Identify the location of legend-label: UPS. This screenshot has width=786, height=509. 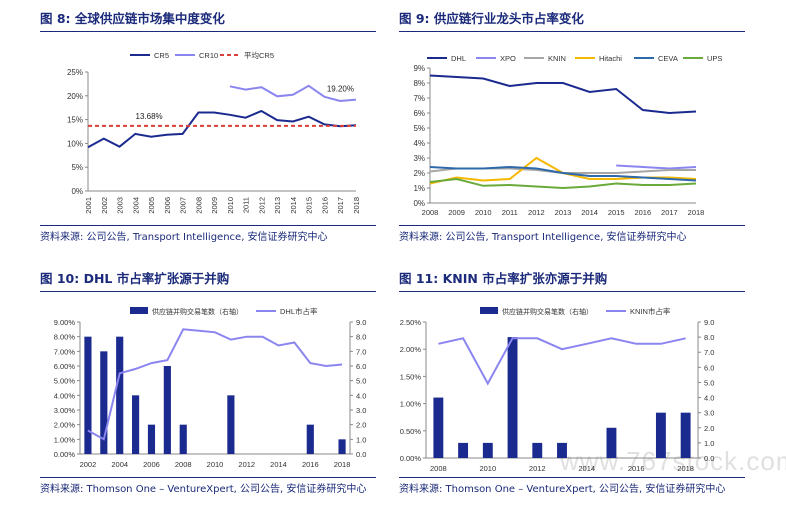
(714, 58).